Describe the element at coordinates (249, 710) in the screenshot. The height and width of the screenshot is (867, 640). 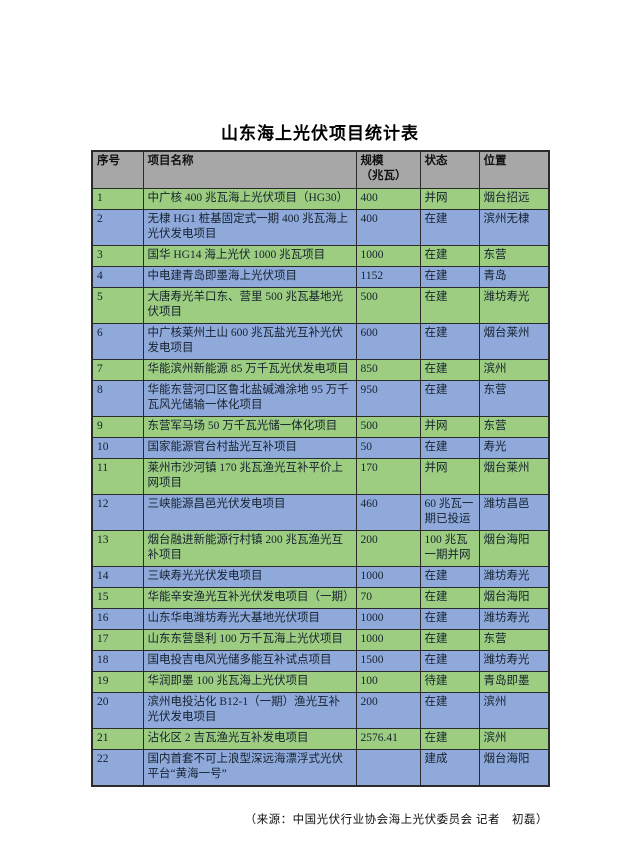
I see `cell-project-name: 滨州电投沾化 B12-1（一期）渔光互补光伏发电项目` at that location.